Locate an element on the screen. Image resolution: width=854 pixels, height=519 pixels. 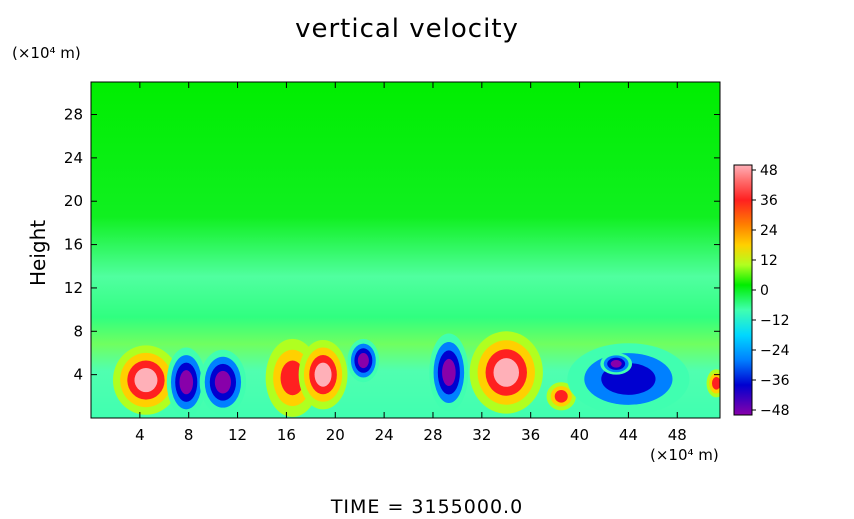
colorbar is located at coordinates (743, 290).